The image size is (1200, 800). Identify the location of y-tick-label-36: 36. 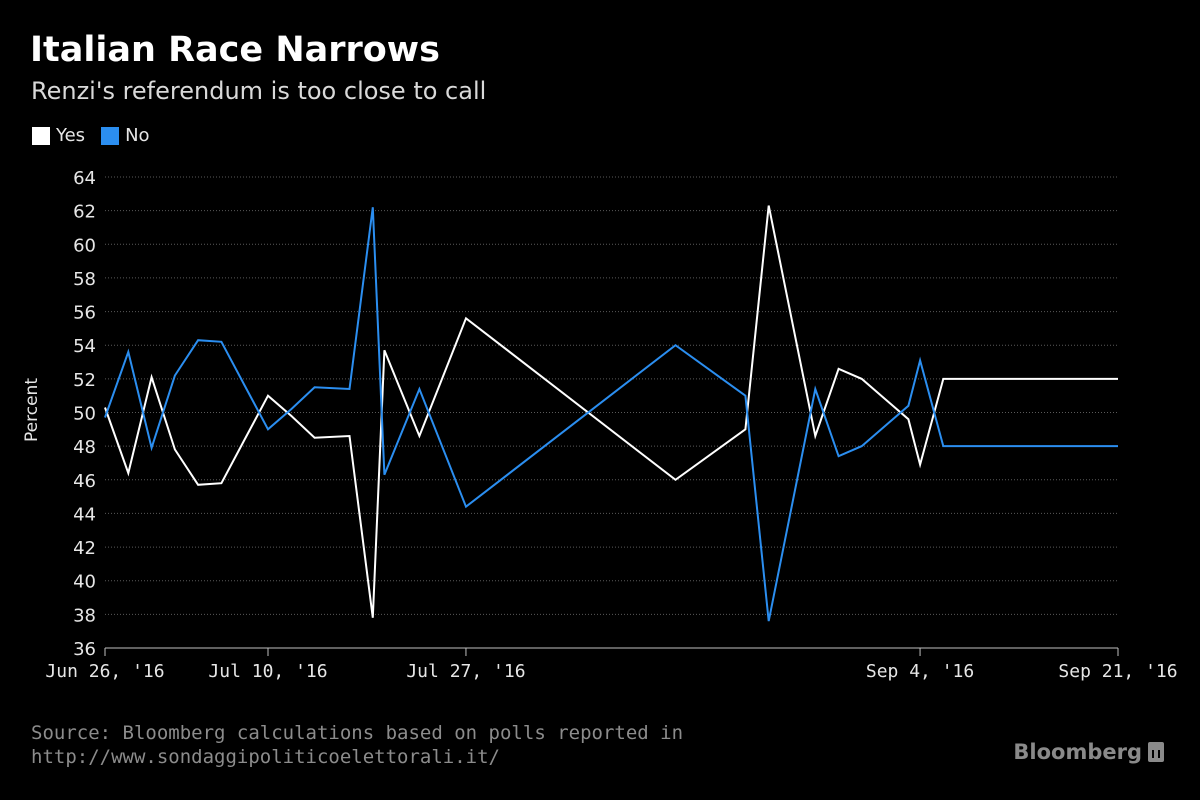
(84, 649).